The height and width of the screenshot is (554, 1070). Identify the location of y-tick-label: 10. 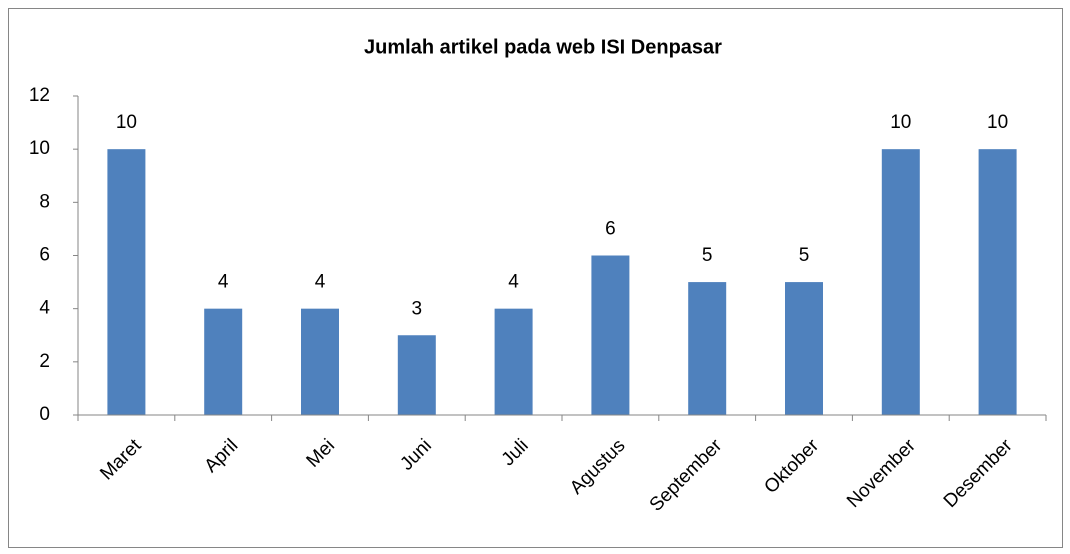
(39, 148).